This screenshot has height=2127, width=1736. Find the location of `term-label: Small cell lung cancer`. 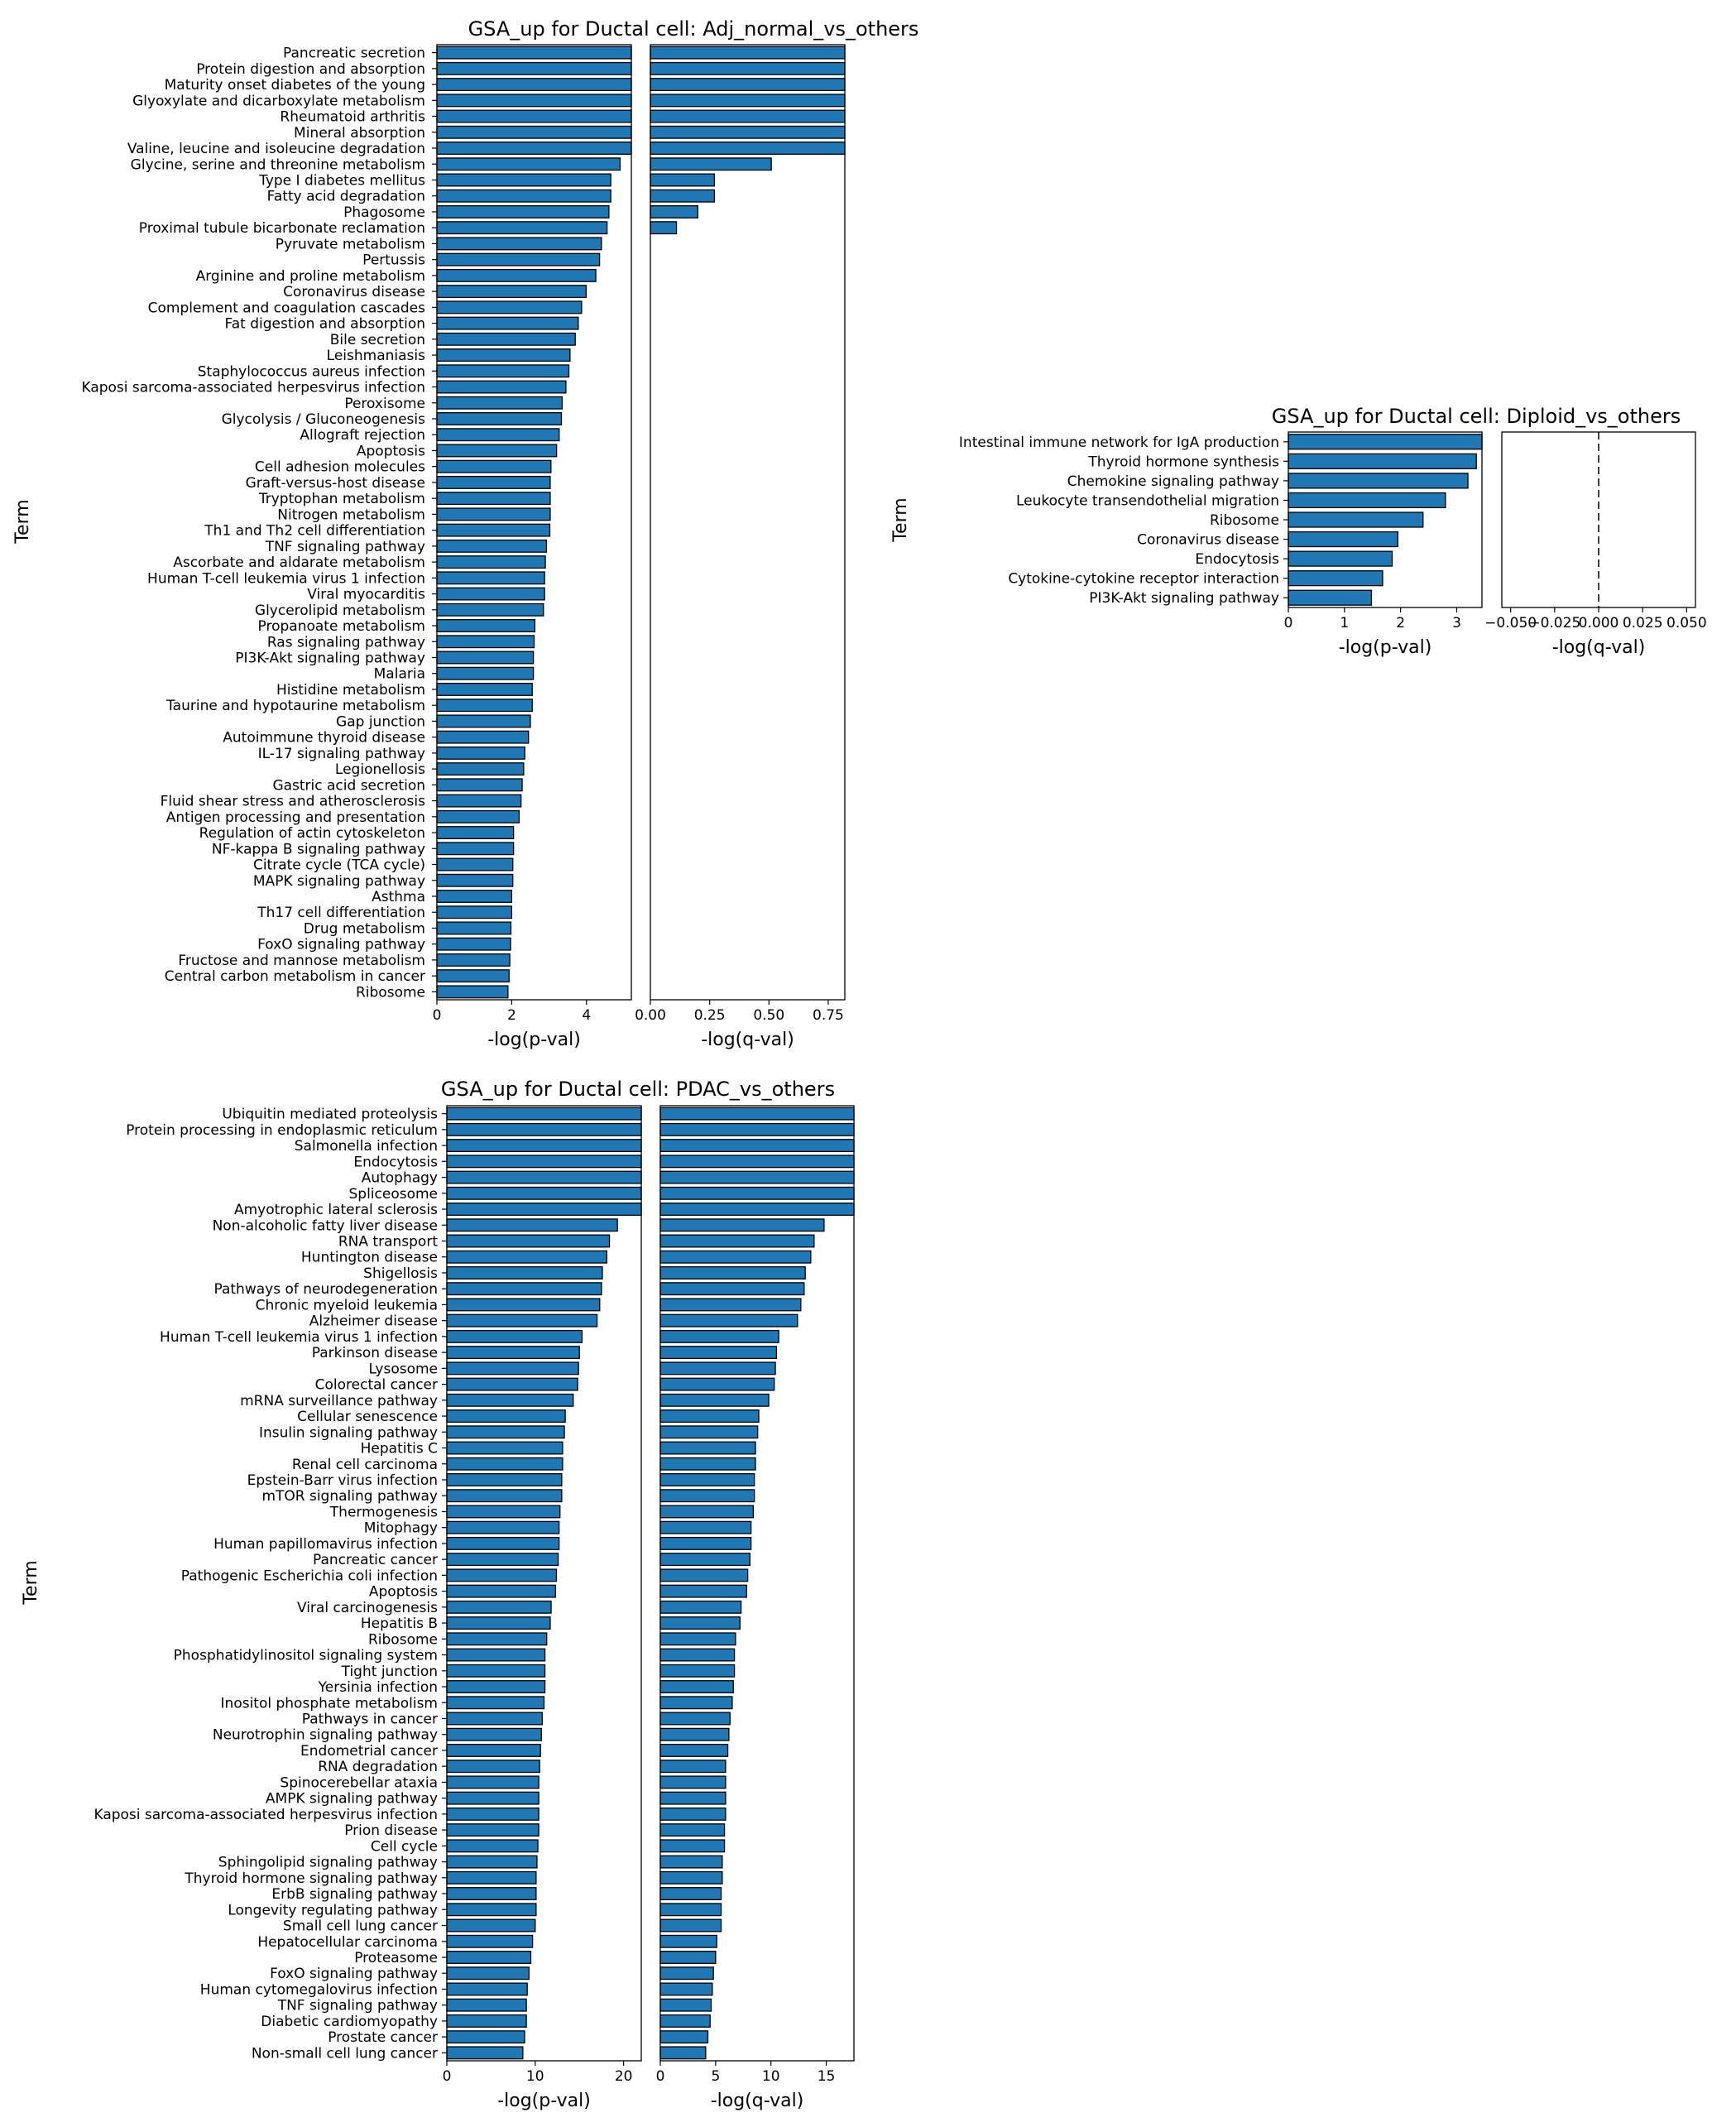

term-label: Small cell lung cancer is located at coordinates (360, 1926).